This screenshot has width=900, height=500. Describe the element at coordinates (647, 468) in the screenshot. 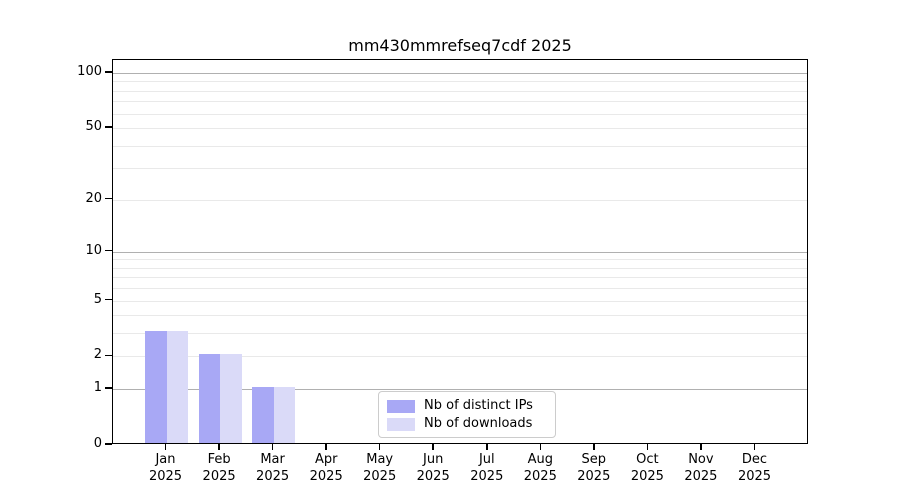

I see `x-tick-label-oct: Oct 2025` at that location.